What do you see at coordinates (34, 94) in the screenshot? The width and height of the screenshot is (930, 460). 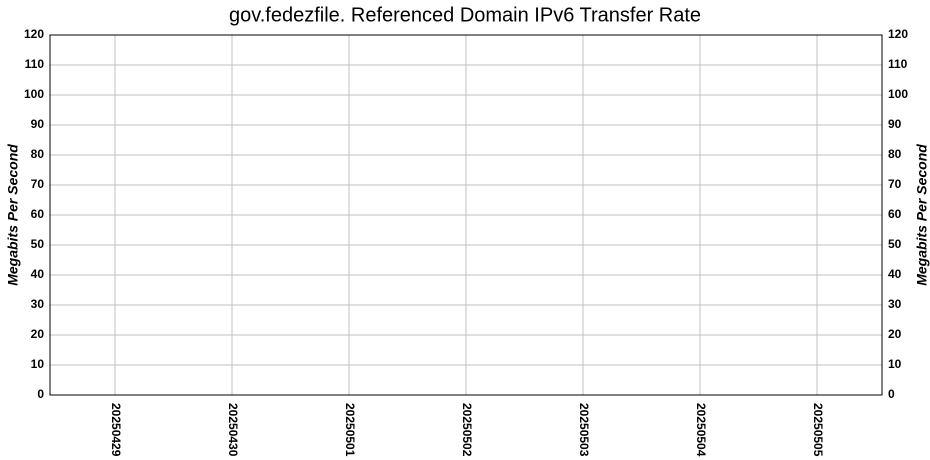 I see `y-tick-label: 100` at bounding box center [34, 94].